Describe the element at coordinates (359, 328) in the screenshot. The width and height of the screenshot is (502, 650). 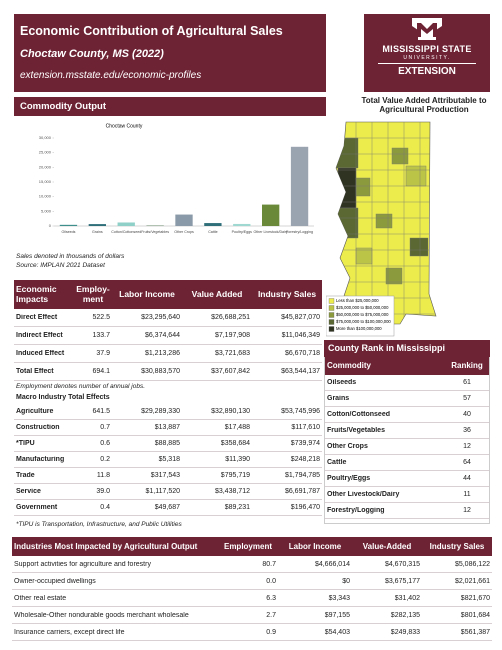
I see `legend-label: More than $100,000,000` at that location.